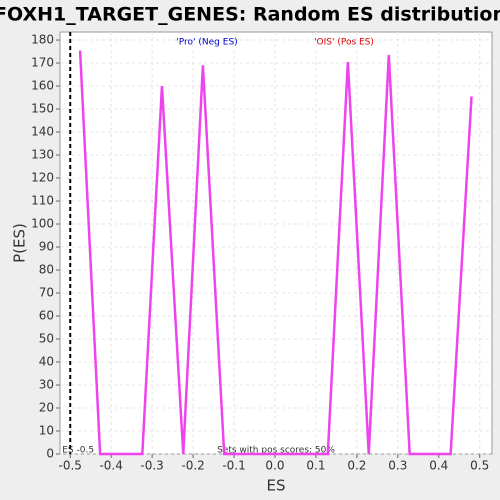 This screenshot has height=500, width=500. Describe the element at coordinates (20, 243) in the screenshot. I see `y-axis-label: P(ES)` at that location.